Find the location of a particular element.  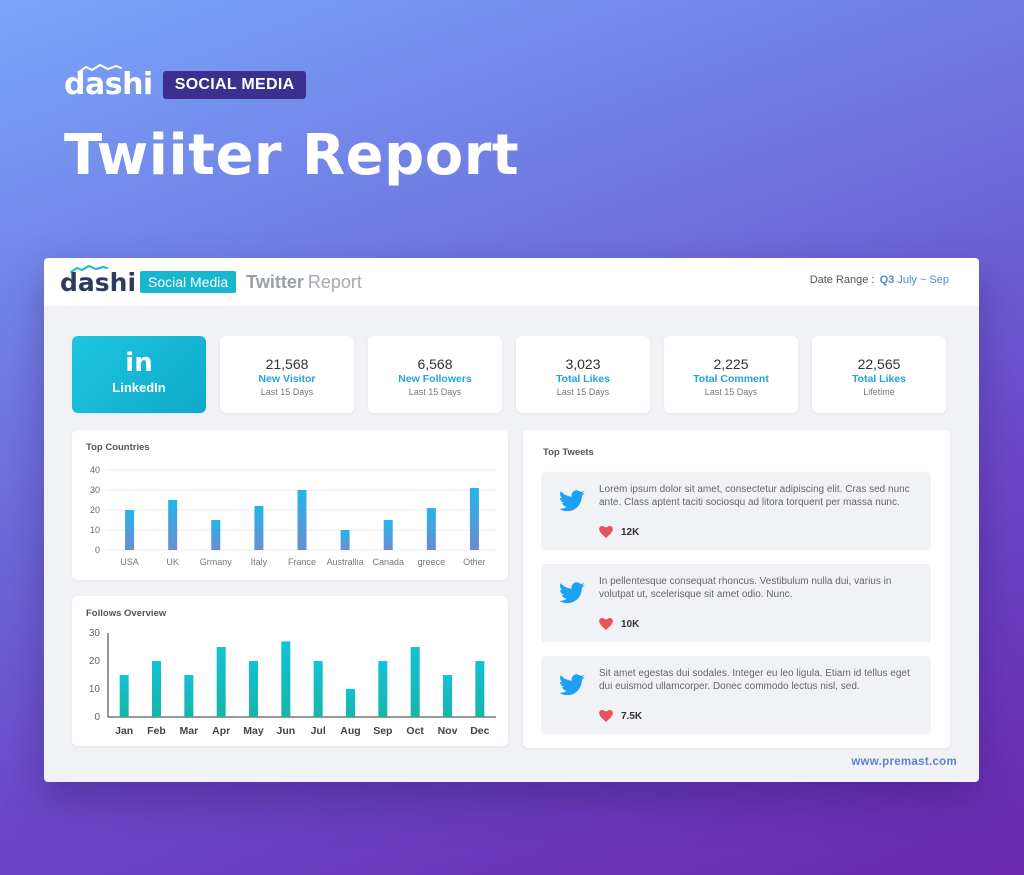

x-tick-label: May is located at coordinates (253, 731).